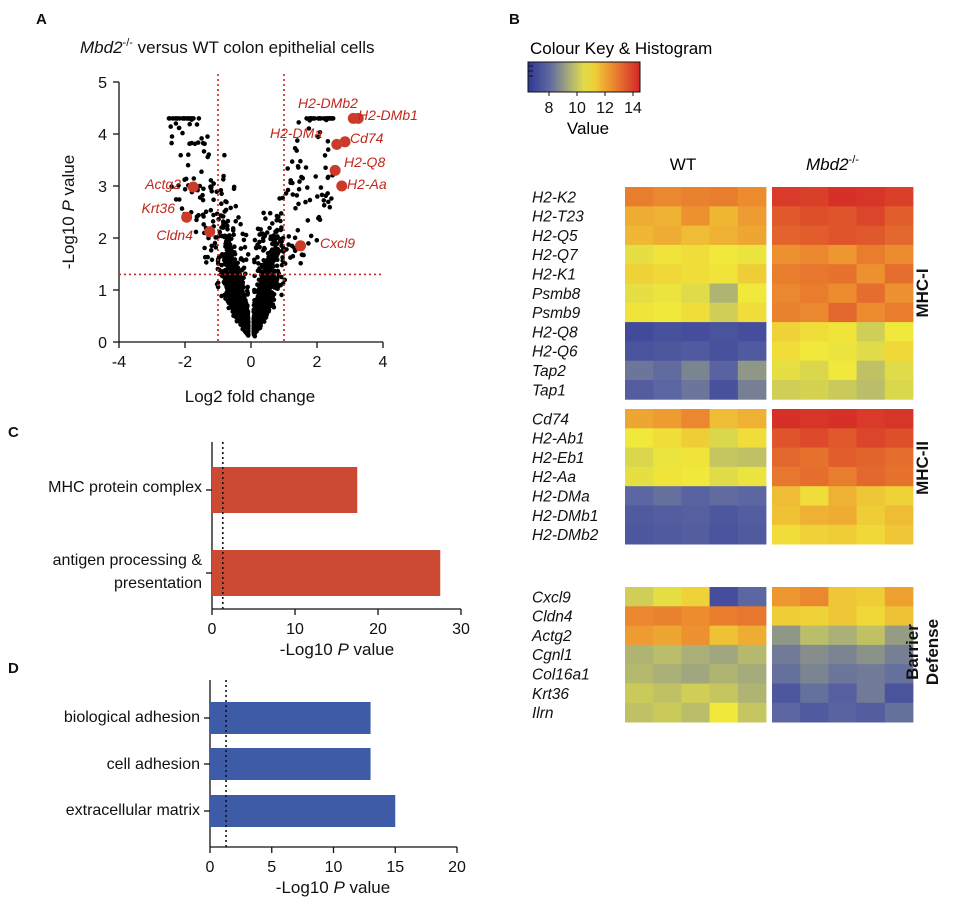  I want to click on volcano-ylabel: -Log10 P value, so click(68, 212).